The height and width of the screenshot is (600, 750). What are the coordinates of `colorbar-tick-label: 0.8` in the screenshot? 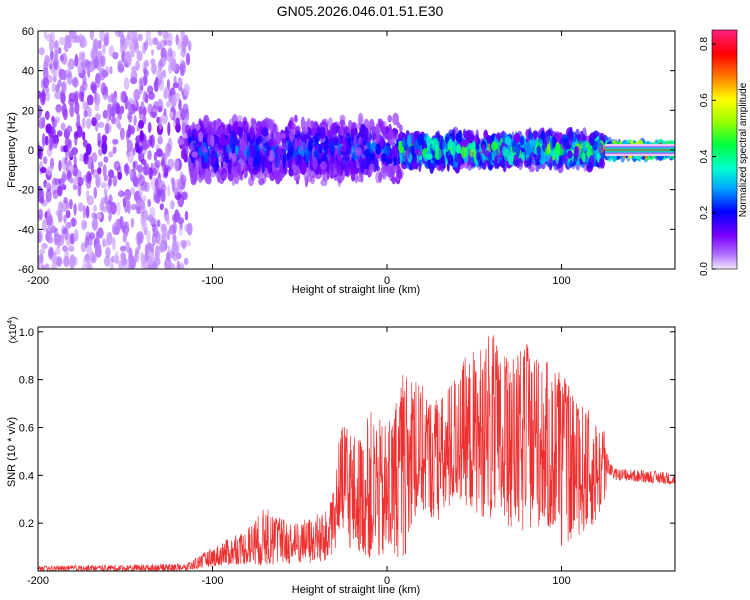 It's located at (704, 44).